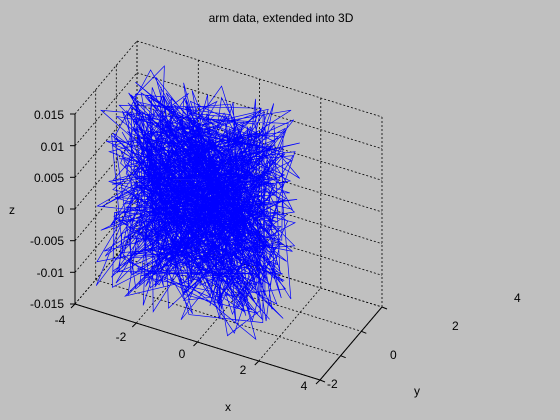 This screenshot has height=420, width=560. What do you see at coordinates (47, 209) in the screenshot?
I see `z-tick-labels: -0.015 -0.01 -0.005 0 0.005 0.01 0.015` at bounding box center [47, 209].